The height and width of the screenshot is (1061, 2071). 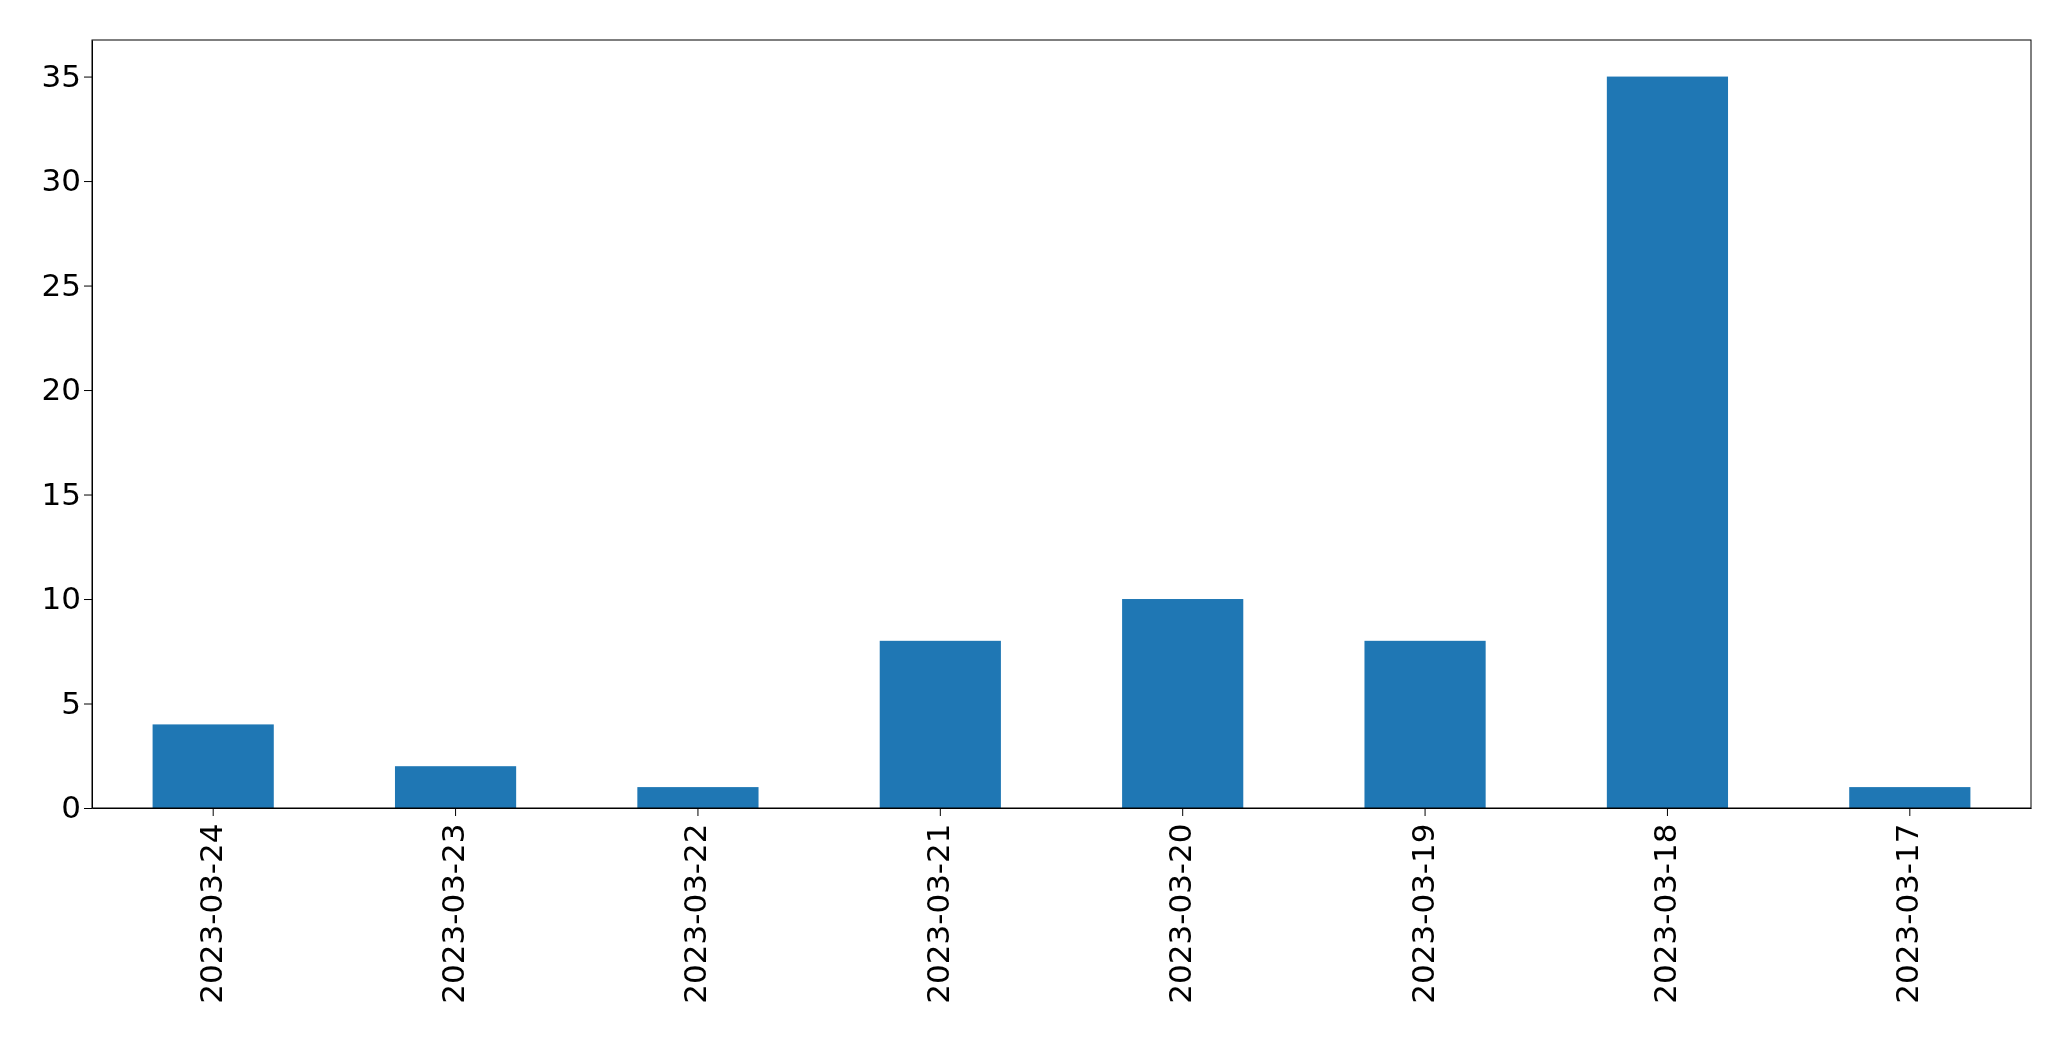 What do you see at coordinates (695, 913) in the screenshot?
I see `x-tick-label: 2023-03-22` at bounding box center [695, 913].